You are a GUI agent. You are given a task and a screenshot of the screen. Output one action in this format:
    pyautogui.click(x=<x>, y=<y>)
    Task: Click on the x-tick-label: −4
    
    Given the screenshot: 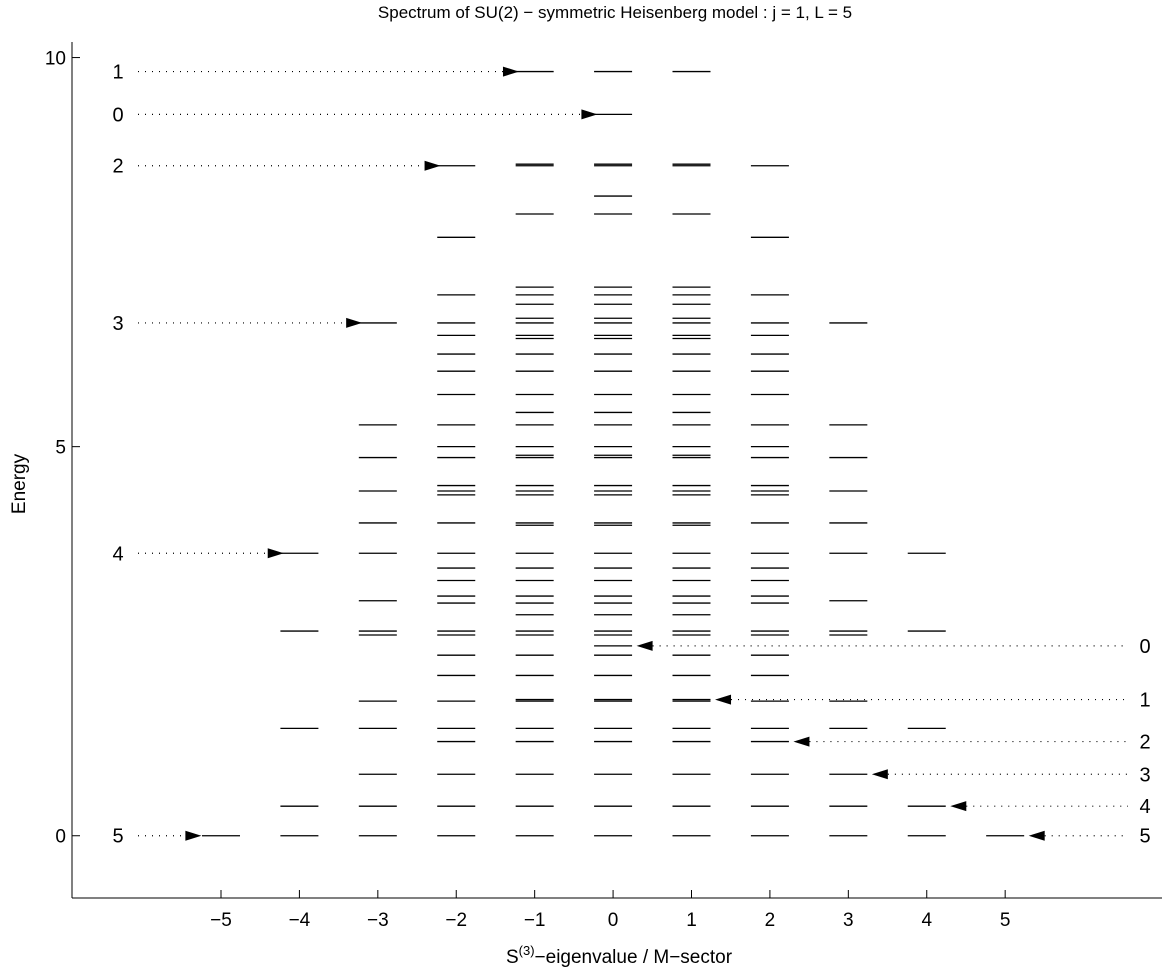 What is the action you would take?
    pyautogui.click(x=300, y=920)
    